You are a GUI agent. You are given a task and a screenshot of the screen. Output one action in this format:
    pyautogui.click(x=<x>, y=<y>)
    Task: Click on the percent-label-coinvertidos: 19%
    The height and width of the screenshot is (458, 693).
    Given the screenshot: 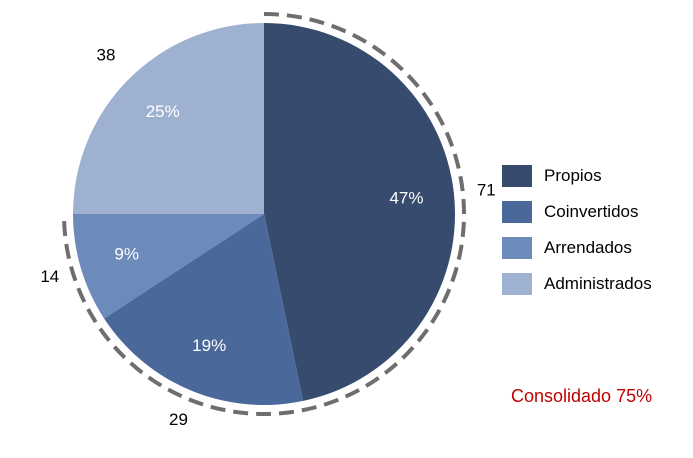 What is the action you would take?
    pyautogui.click(x=209, y=345)
    